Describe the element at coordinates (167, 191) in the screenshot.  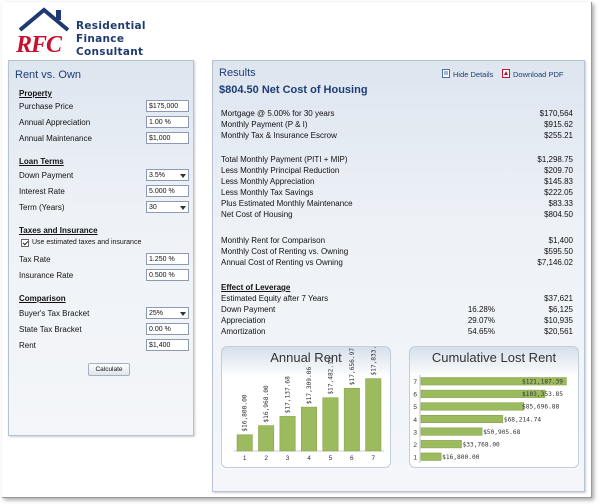
I see `interest-rate-input: 5.000 %` at that location.